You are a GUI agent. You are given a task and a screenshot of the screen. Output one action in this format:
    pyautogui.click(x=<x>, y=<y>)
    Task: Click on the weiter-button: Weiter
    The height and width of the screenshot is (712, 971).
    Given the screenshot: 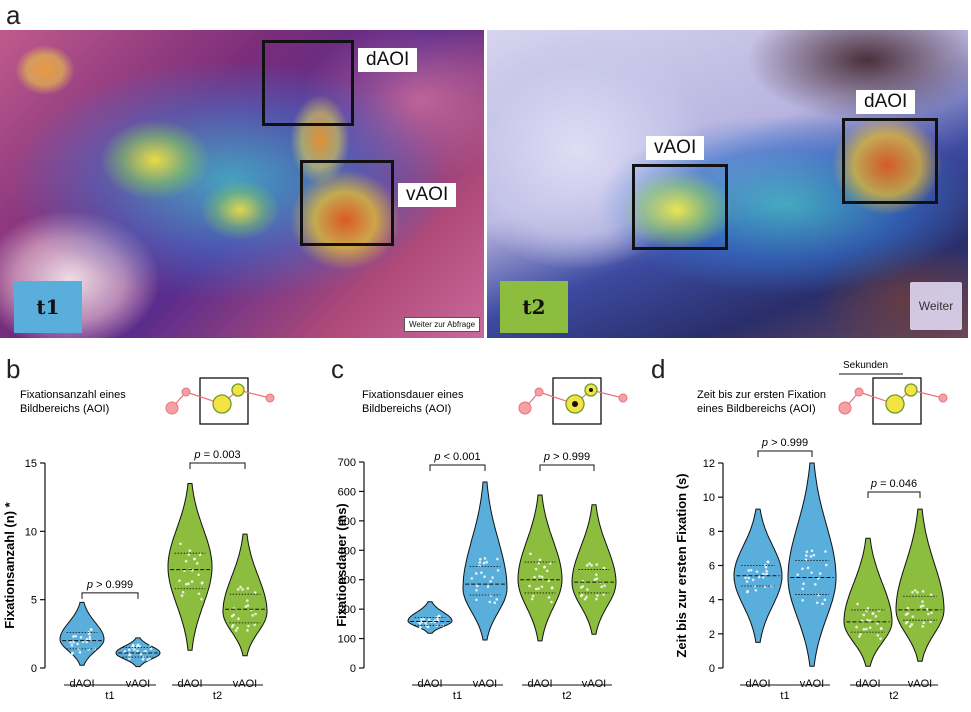 What is the action you would take?
    pyautogui.click(x=936, y=306)
    